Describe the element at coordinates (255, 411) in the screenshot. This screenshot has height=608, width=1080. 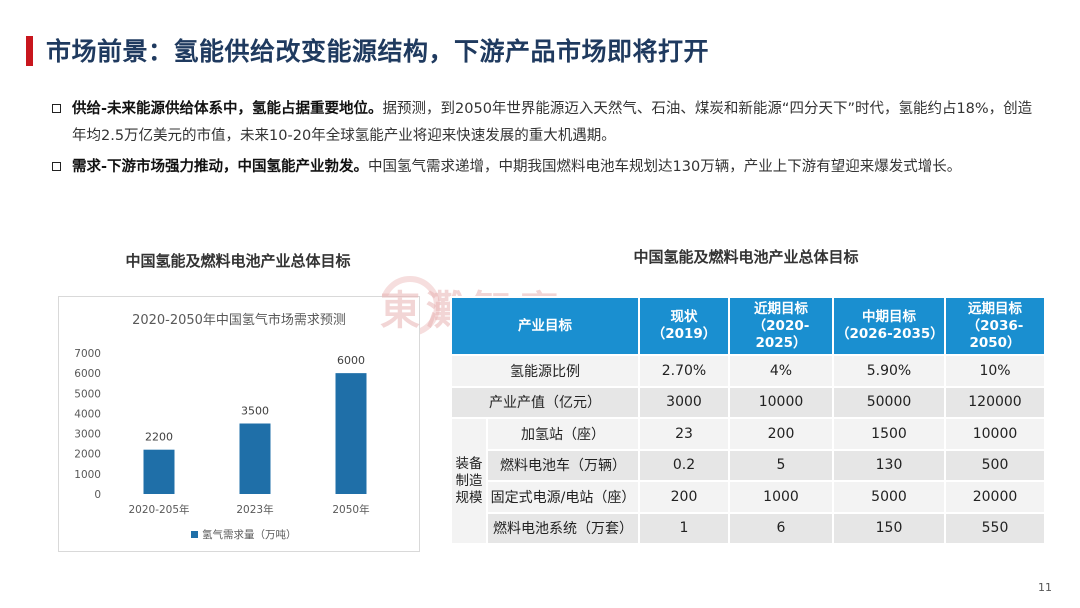
I see `bar-value-label: 3500` at that location.